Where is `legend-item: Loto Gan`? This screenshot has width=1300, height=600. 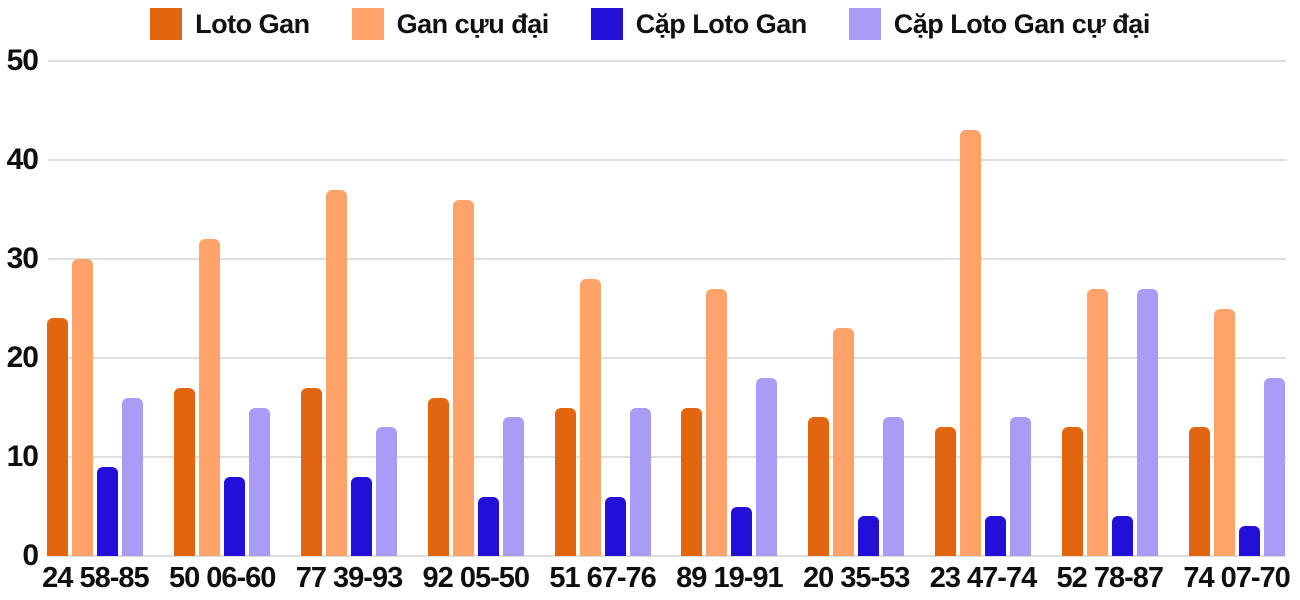
legend-item: Loto Gan is located at coordinates (230, 24).